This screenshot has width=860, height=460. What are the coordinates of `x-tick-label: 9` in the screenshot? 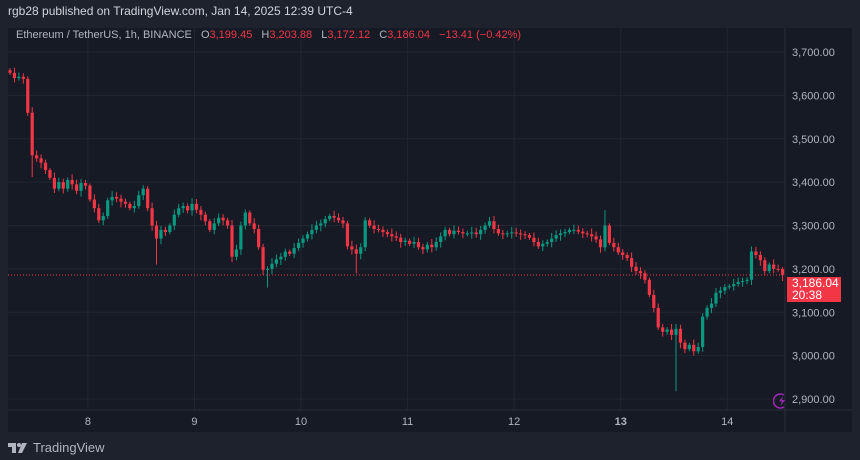 It's located at (194, 422).